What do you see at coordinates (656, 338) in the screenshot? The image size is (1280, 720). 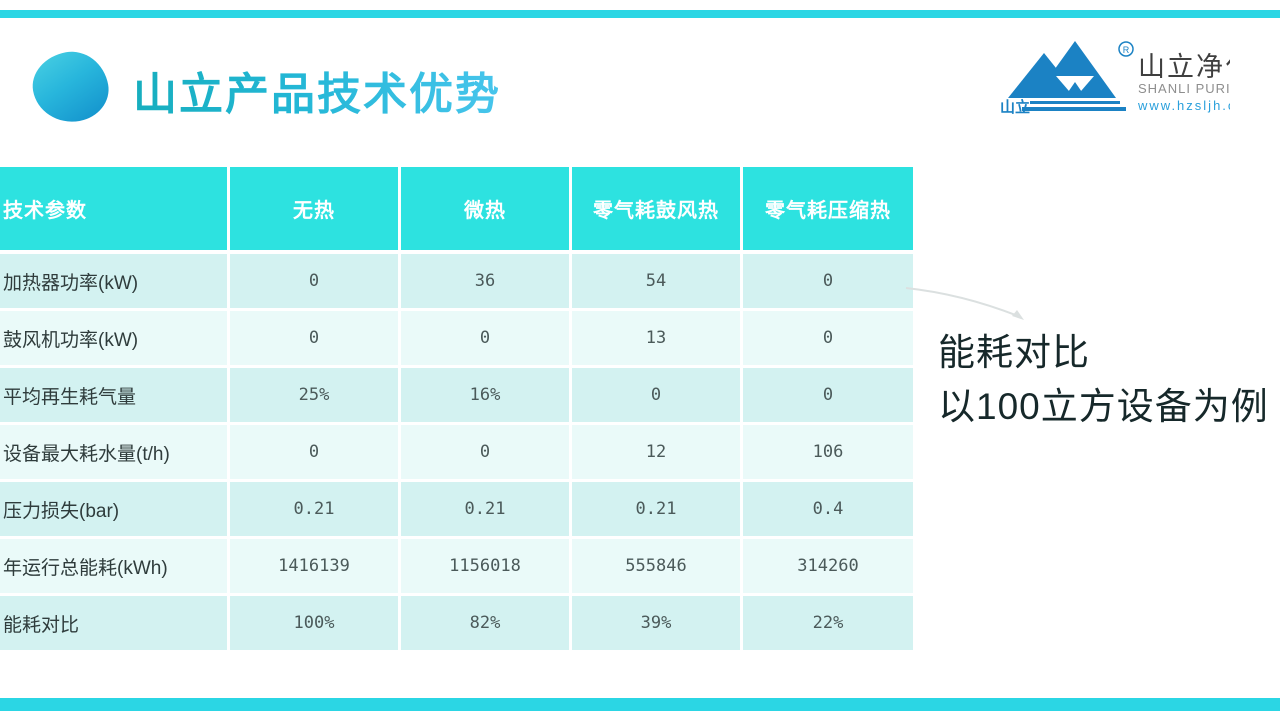 I see `cell-value: 13` at bounding box center [656, 338].